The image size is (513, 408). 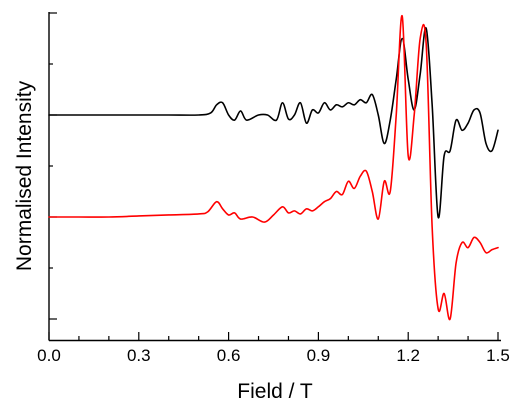 I want to click on y-axis-title: Normalised Intensity, so click(x=24, y=175).